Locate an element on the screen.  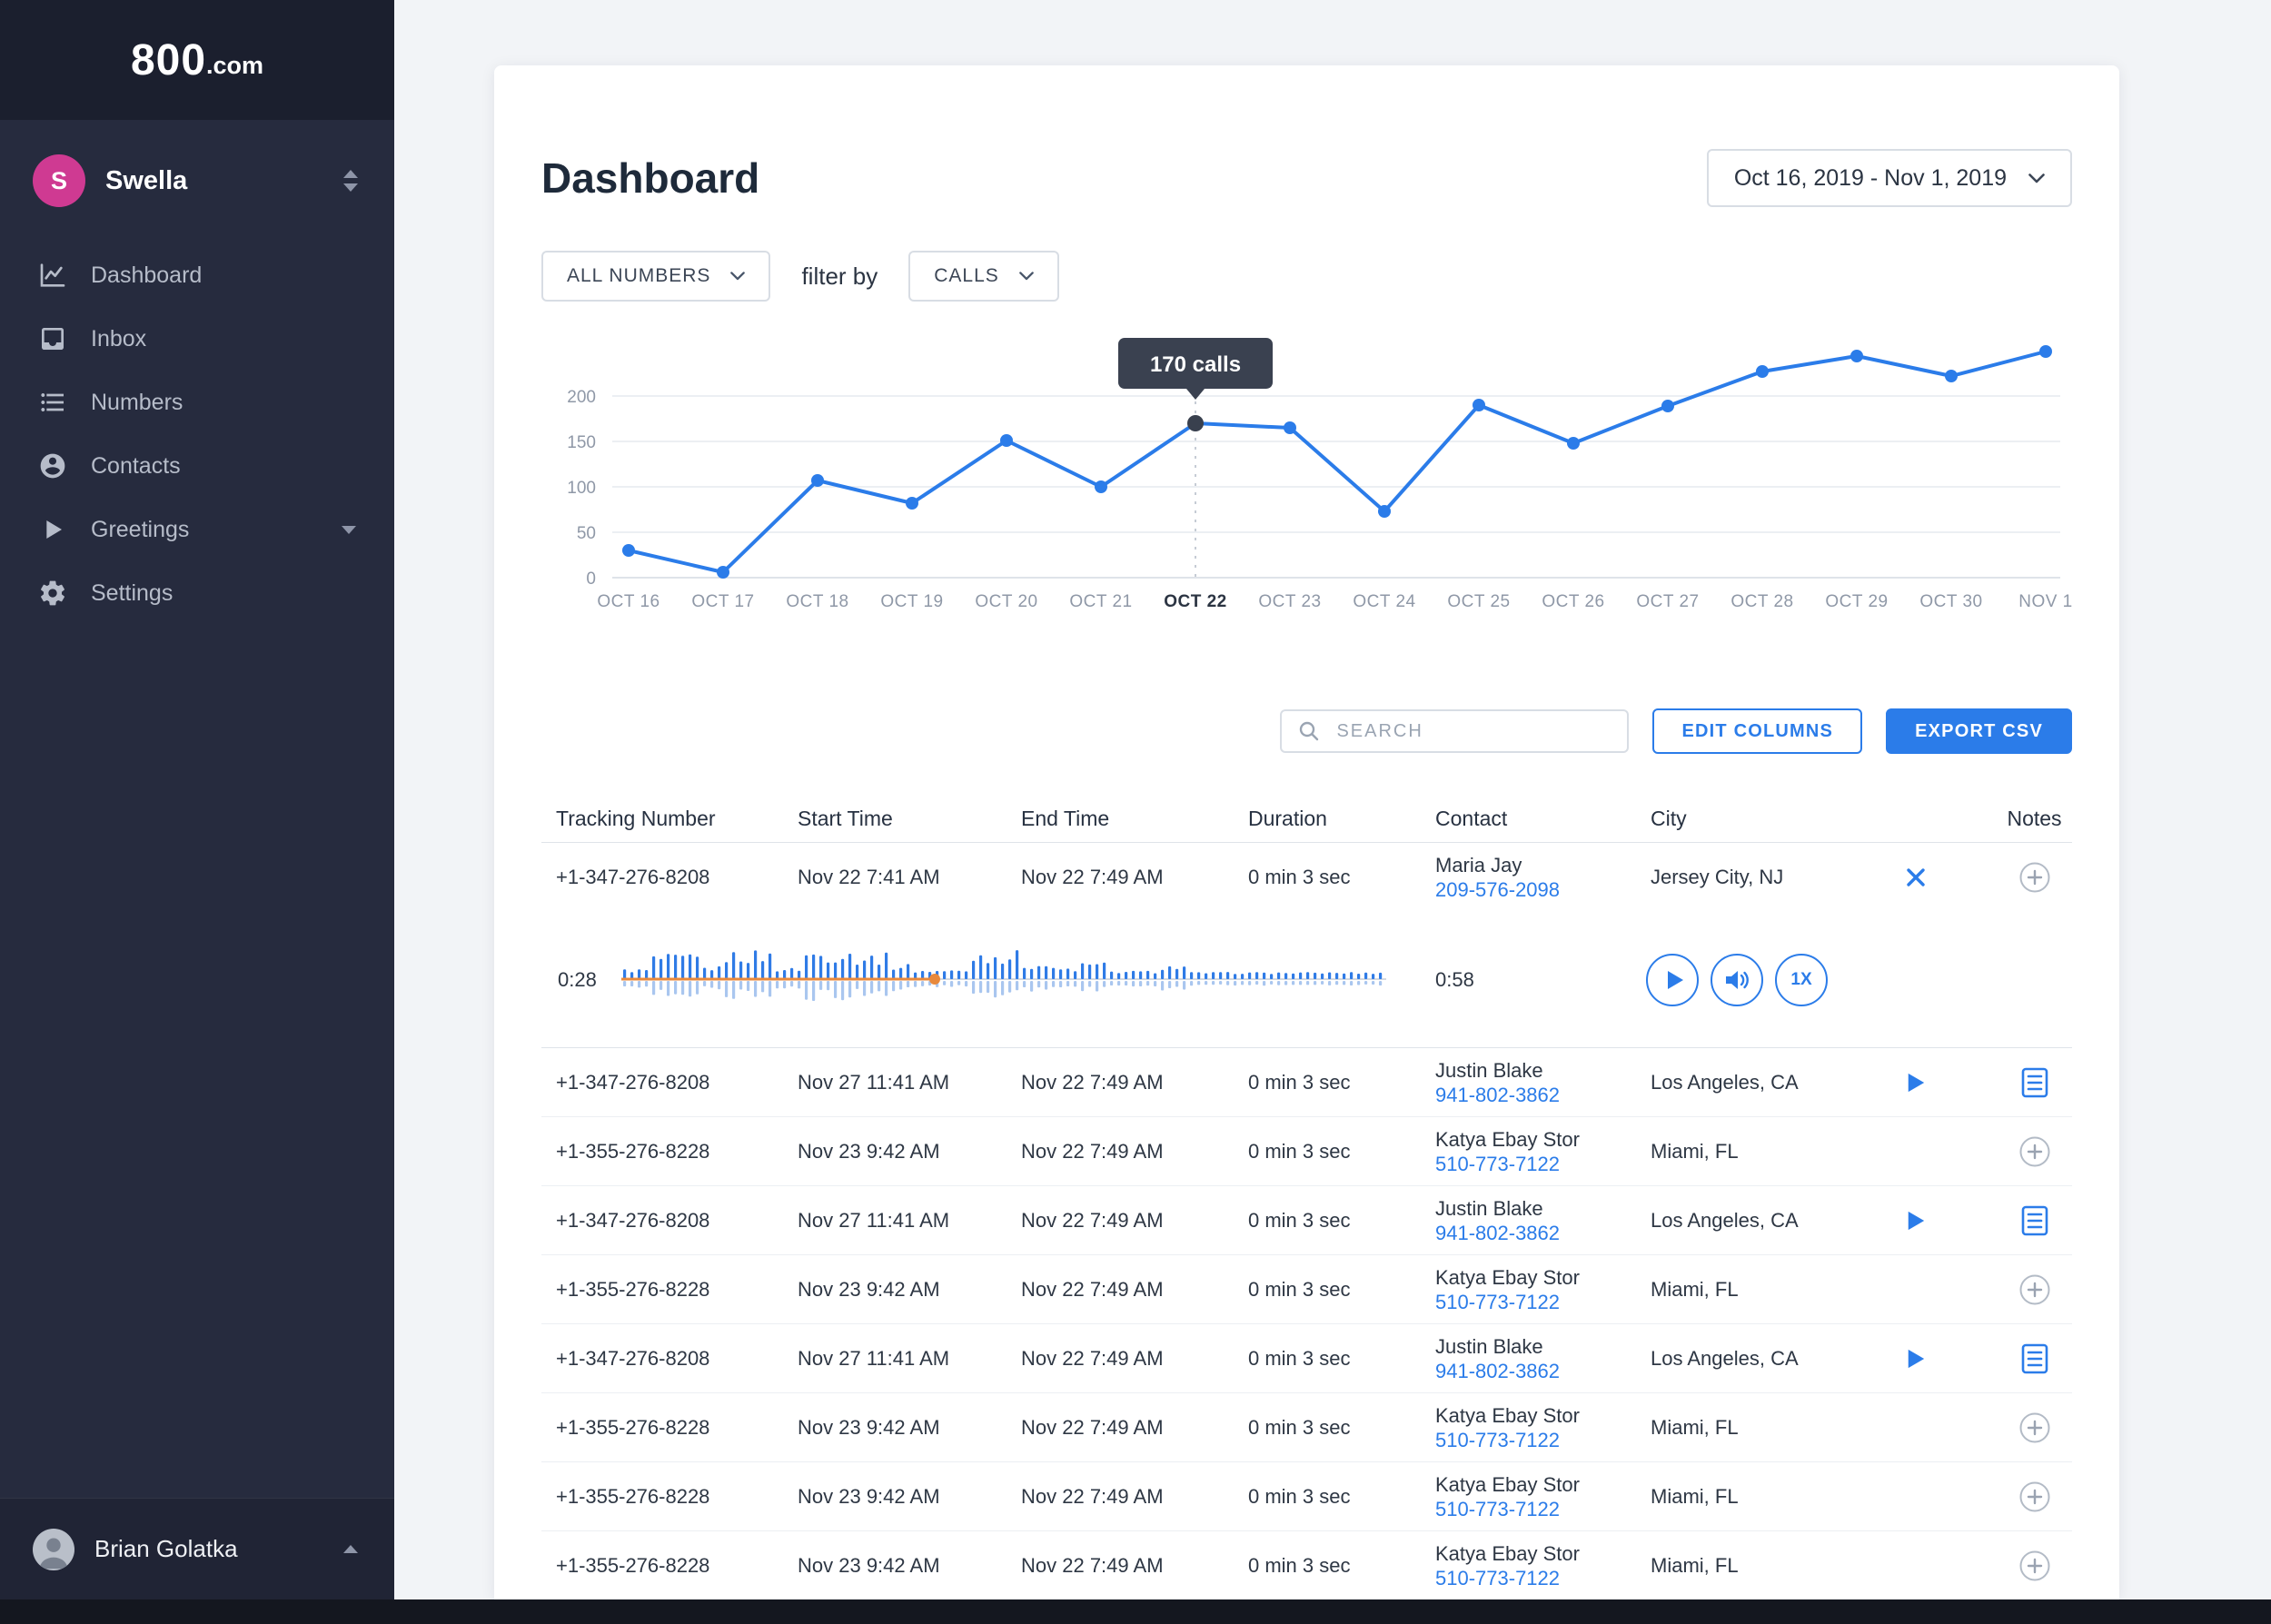
metric-filter-label: CALLS is located at coordinates (966, 275).